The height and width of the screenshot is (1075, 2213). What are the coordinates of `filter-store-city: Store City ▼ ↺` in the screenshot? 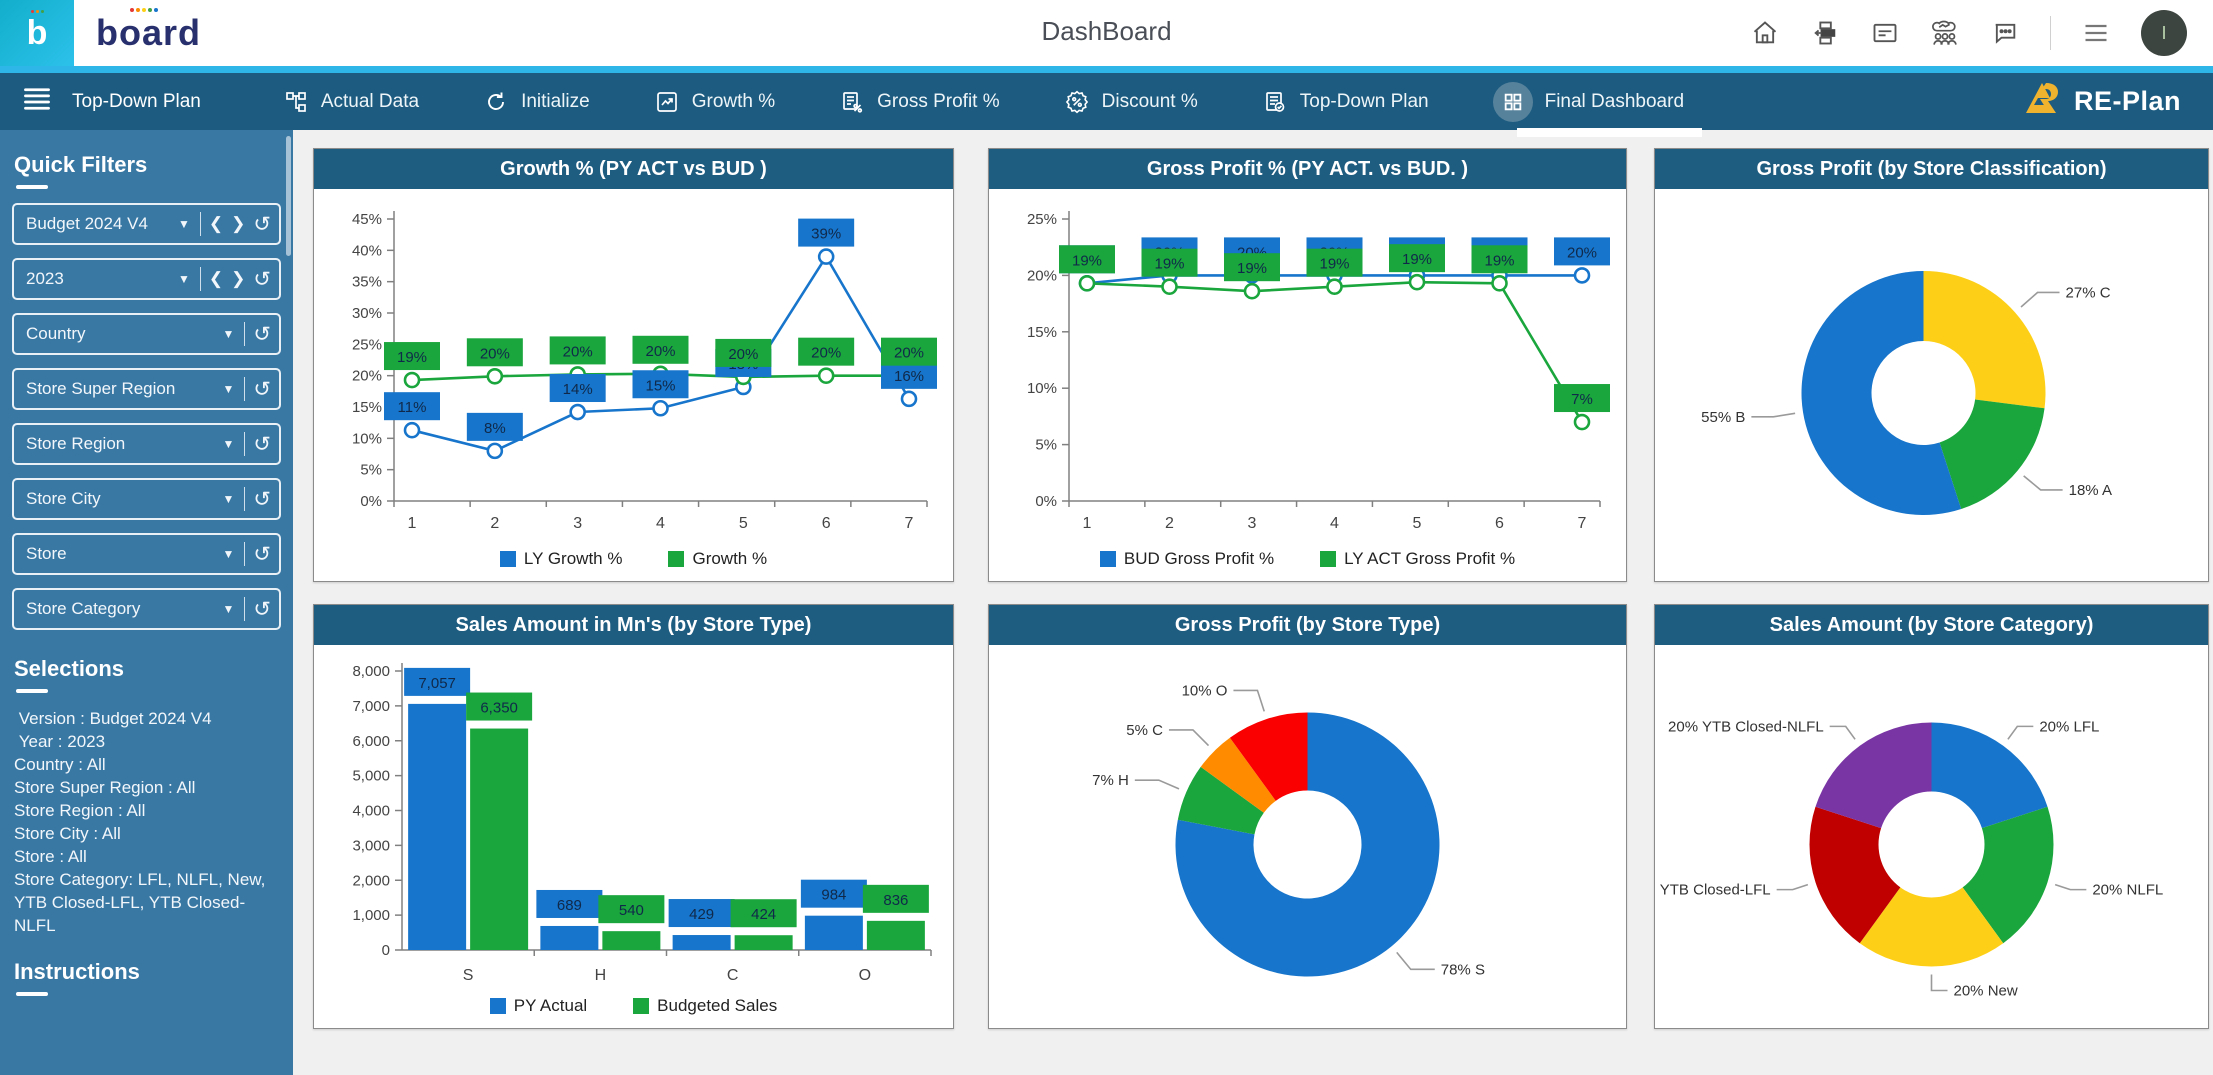 It's located at (146, 499).